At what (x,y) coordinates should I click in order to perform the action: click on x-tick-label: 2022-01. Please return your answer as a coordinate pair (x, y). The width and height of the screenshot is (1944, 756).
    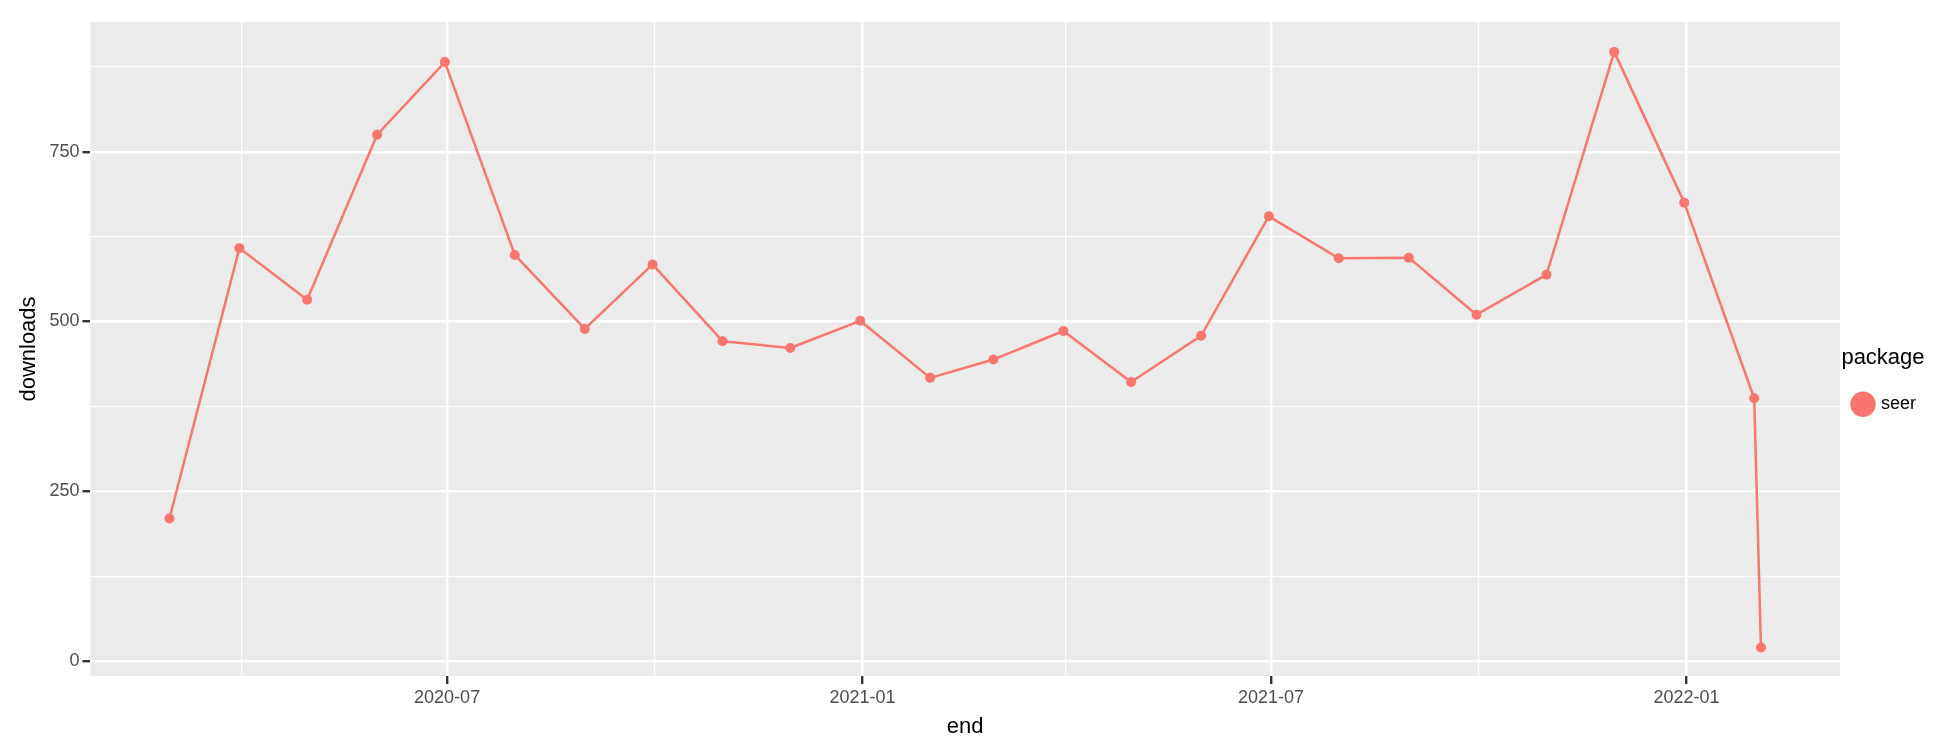
    Looking at the image, I should click on (1686, 696).